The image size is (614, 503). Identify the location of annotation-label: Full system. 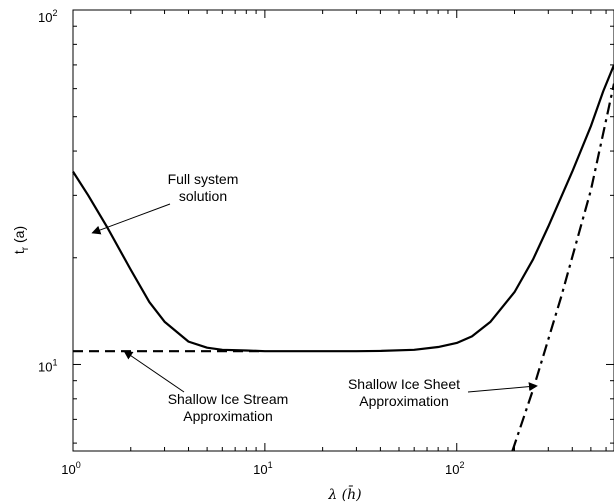
(203, 179).